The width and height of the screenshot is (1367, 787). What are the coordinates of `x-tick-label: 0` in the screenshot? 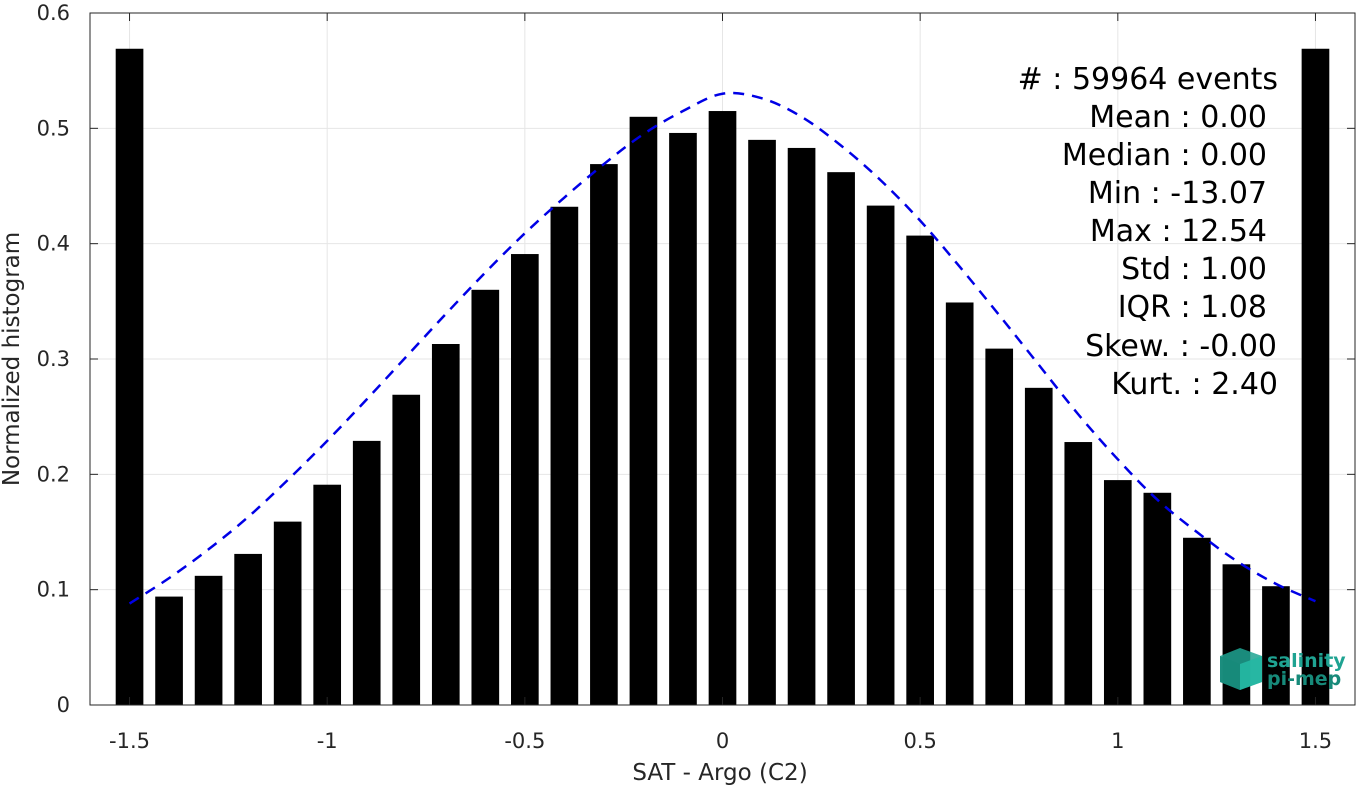 It's located at (722, 741).